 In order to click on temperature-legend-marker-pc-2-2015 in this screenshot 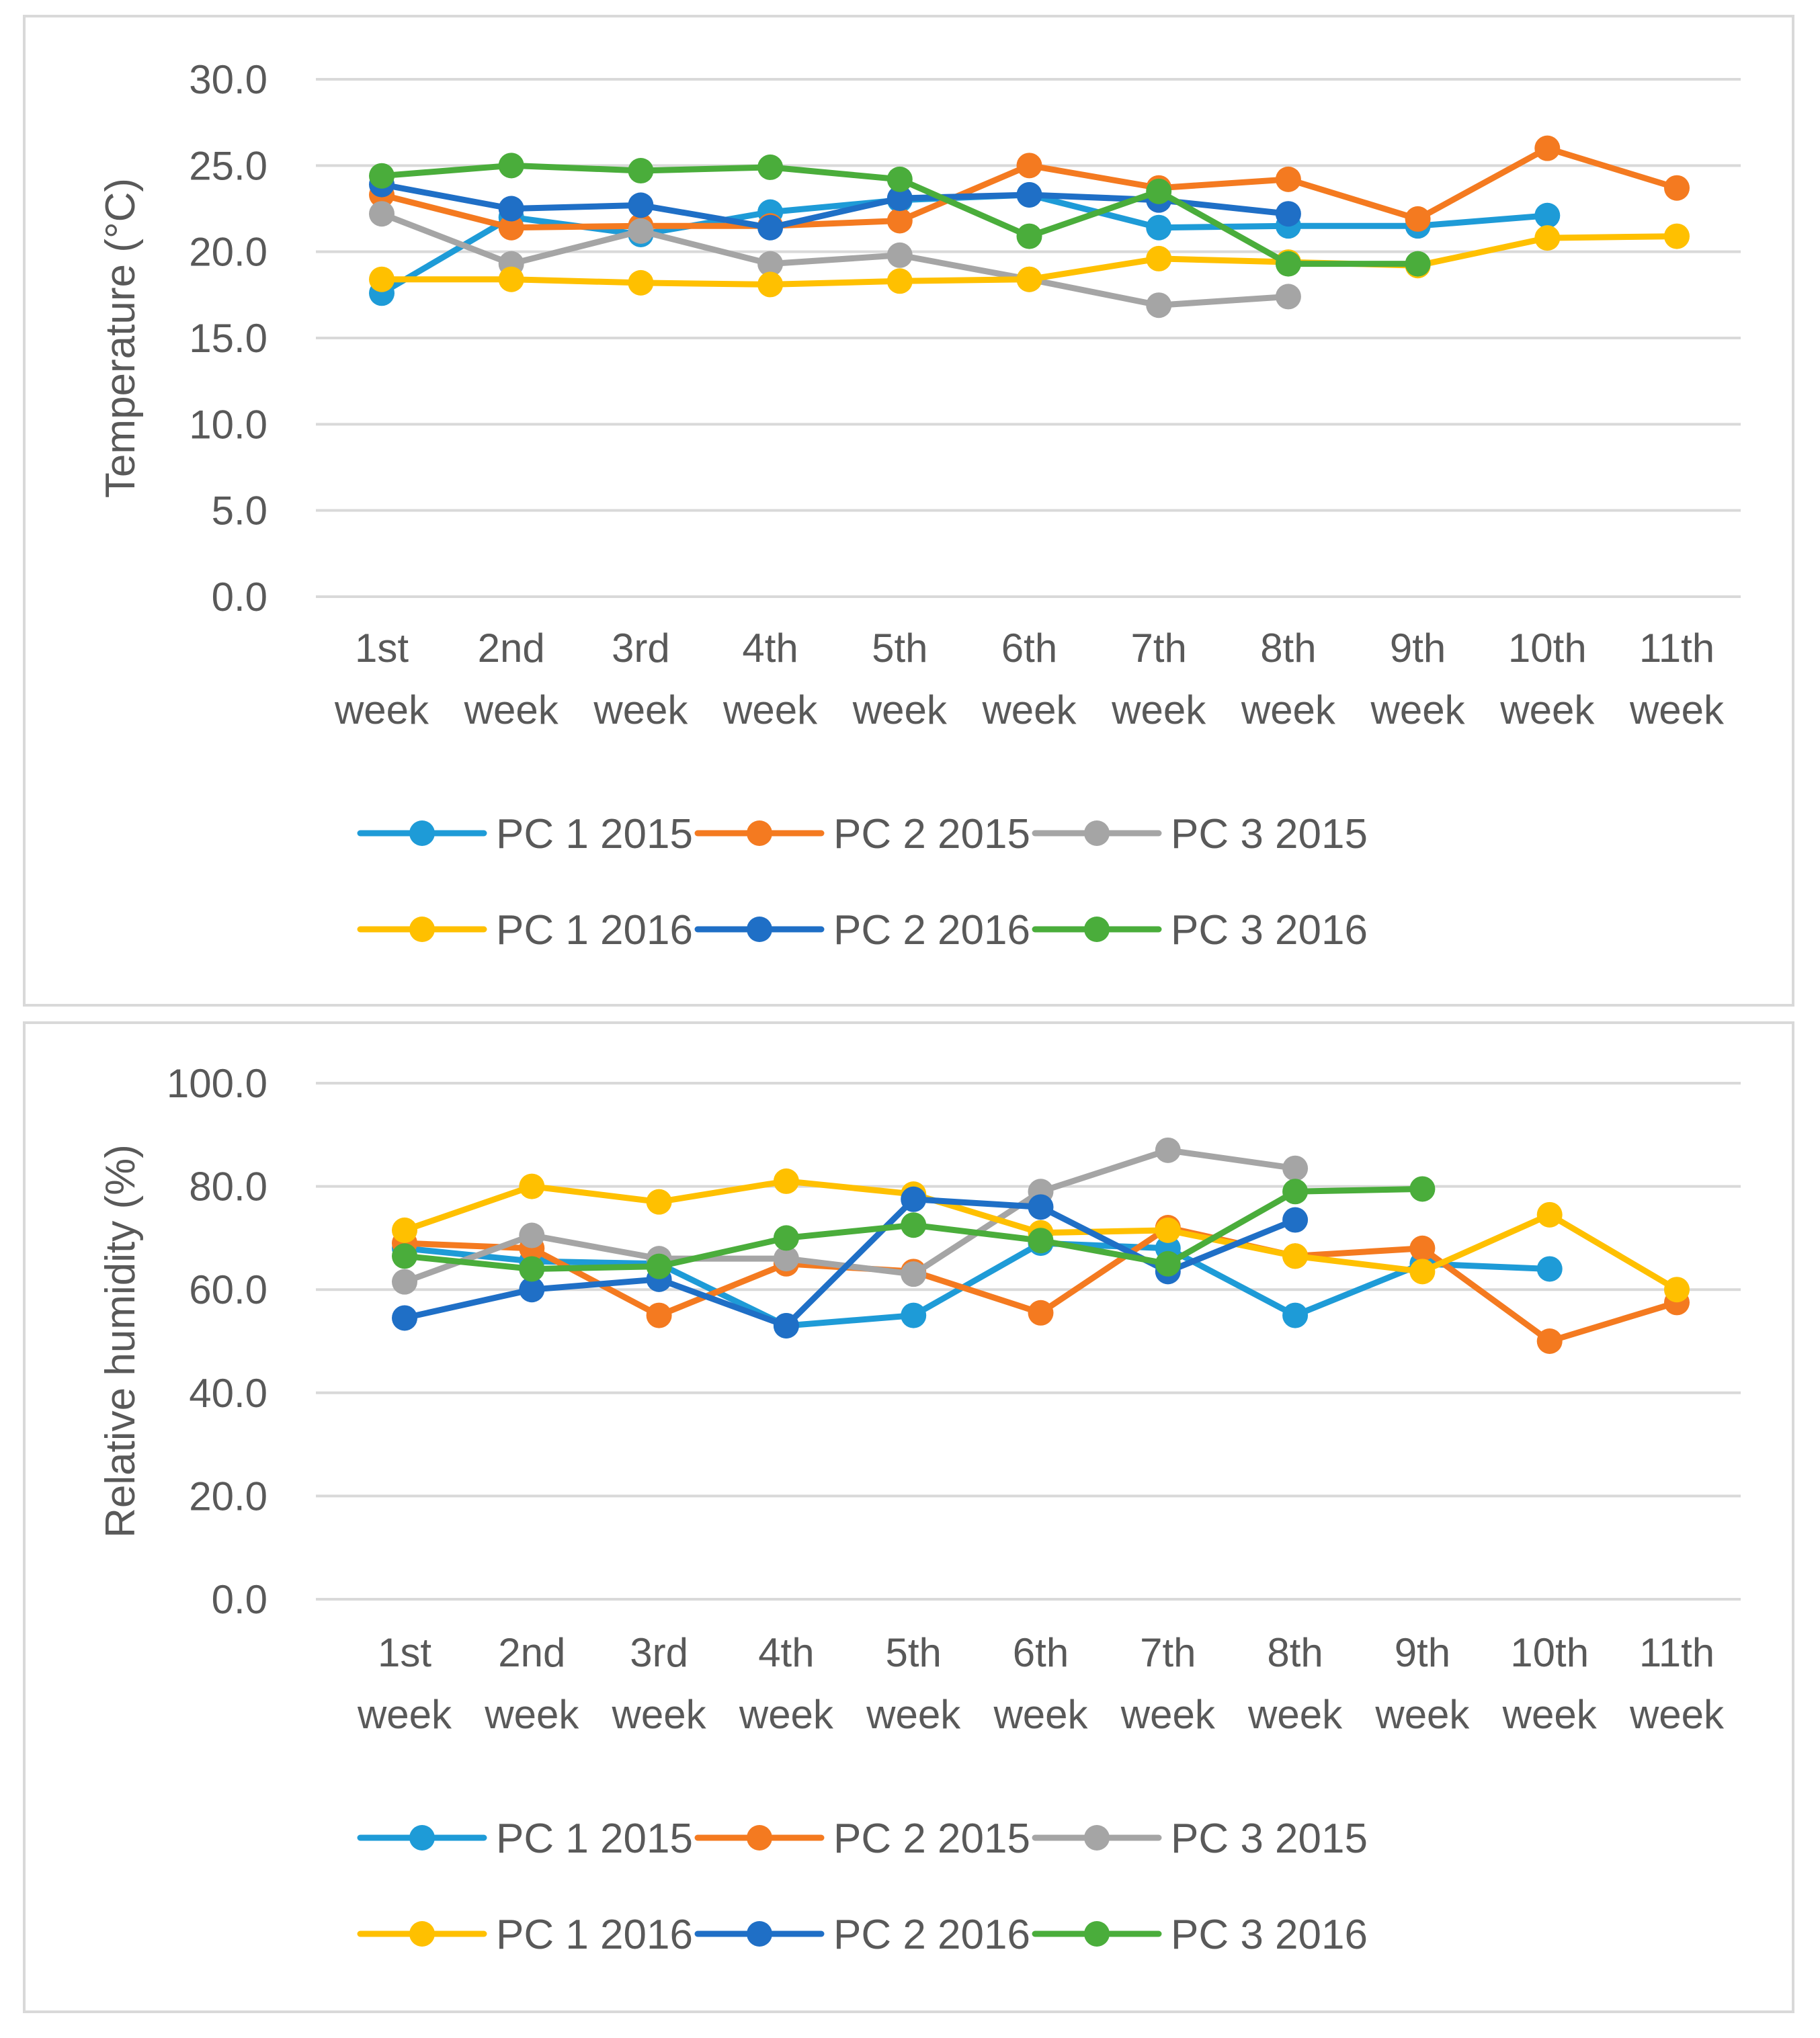, I will do `click(760, 833)`.